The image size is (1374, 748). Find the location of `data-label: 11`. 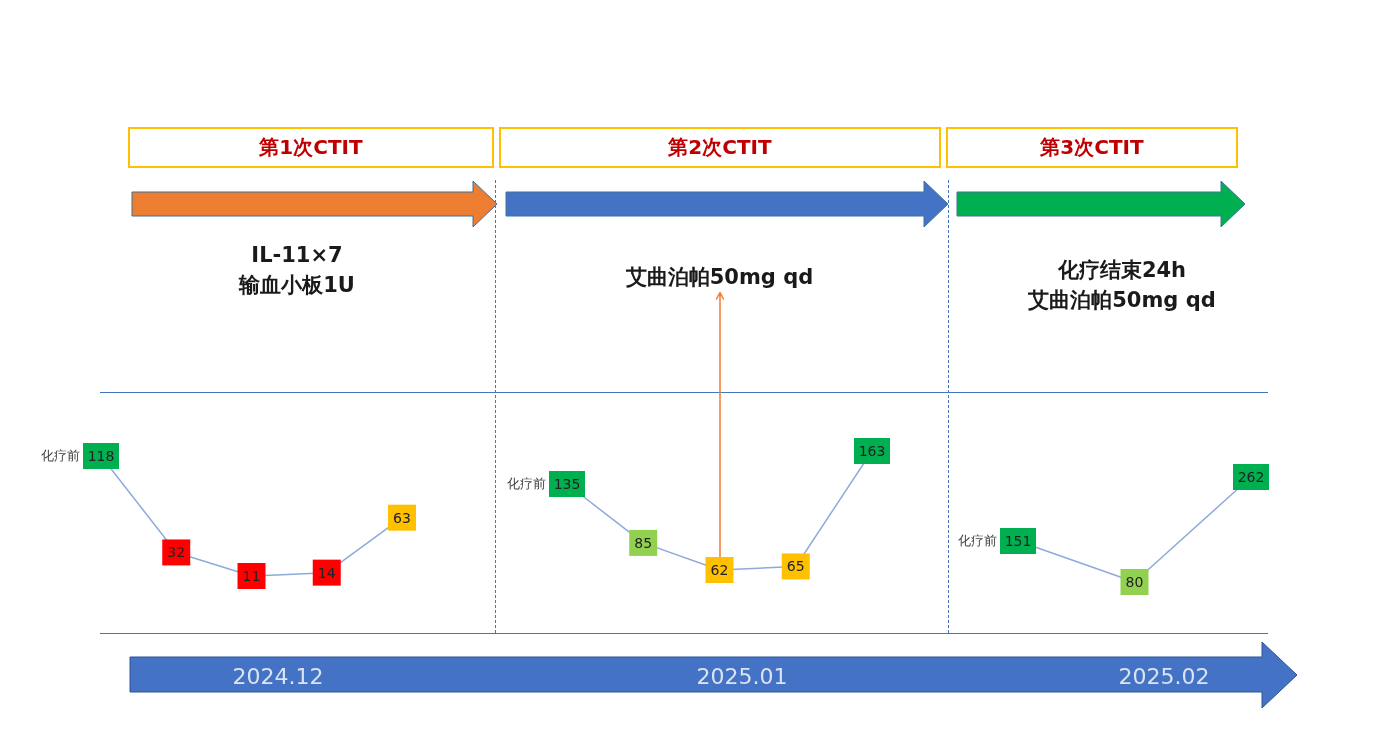

data-label: 11 is located at coordinates (251, 576).